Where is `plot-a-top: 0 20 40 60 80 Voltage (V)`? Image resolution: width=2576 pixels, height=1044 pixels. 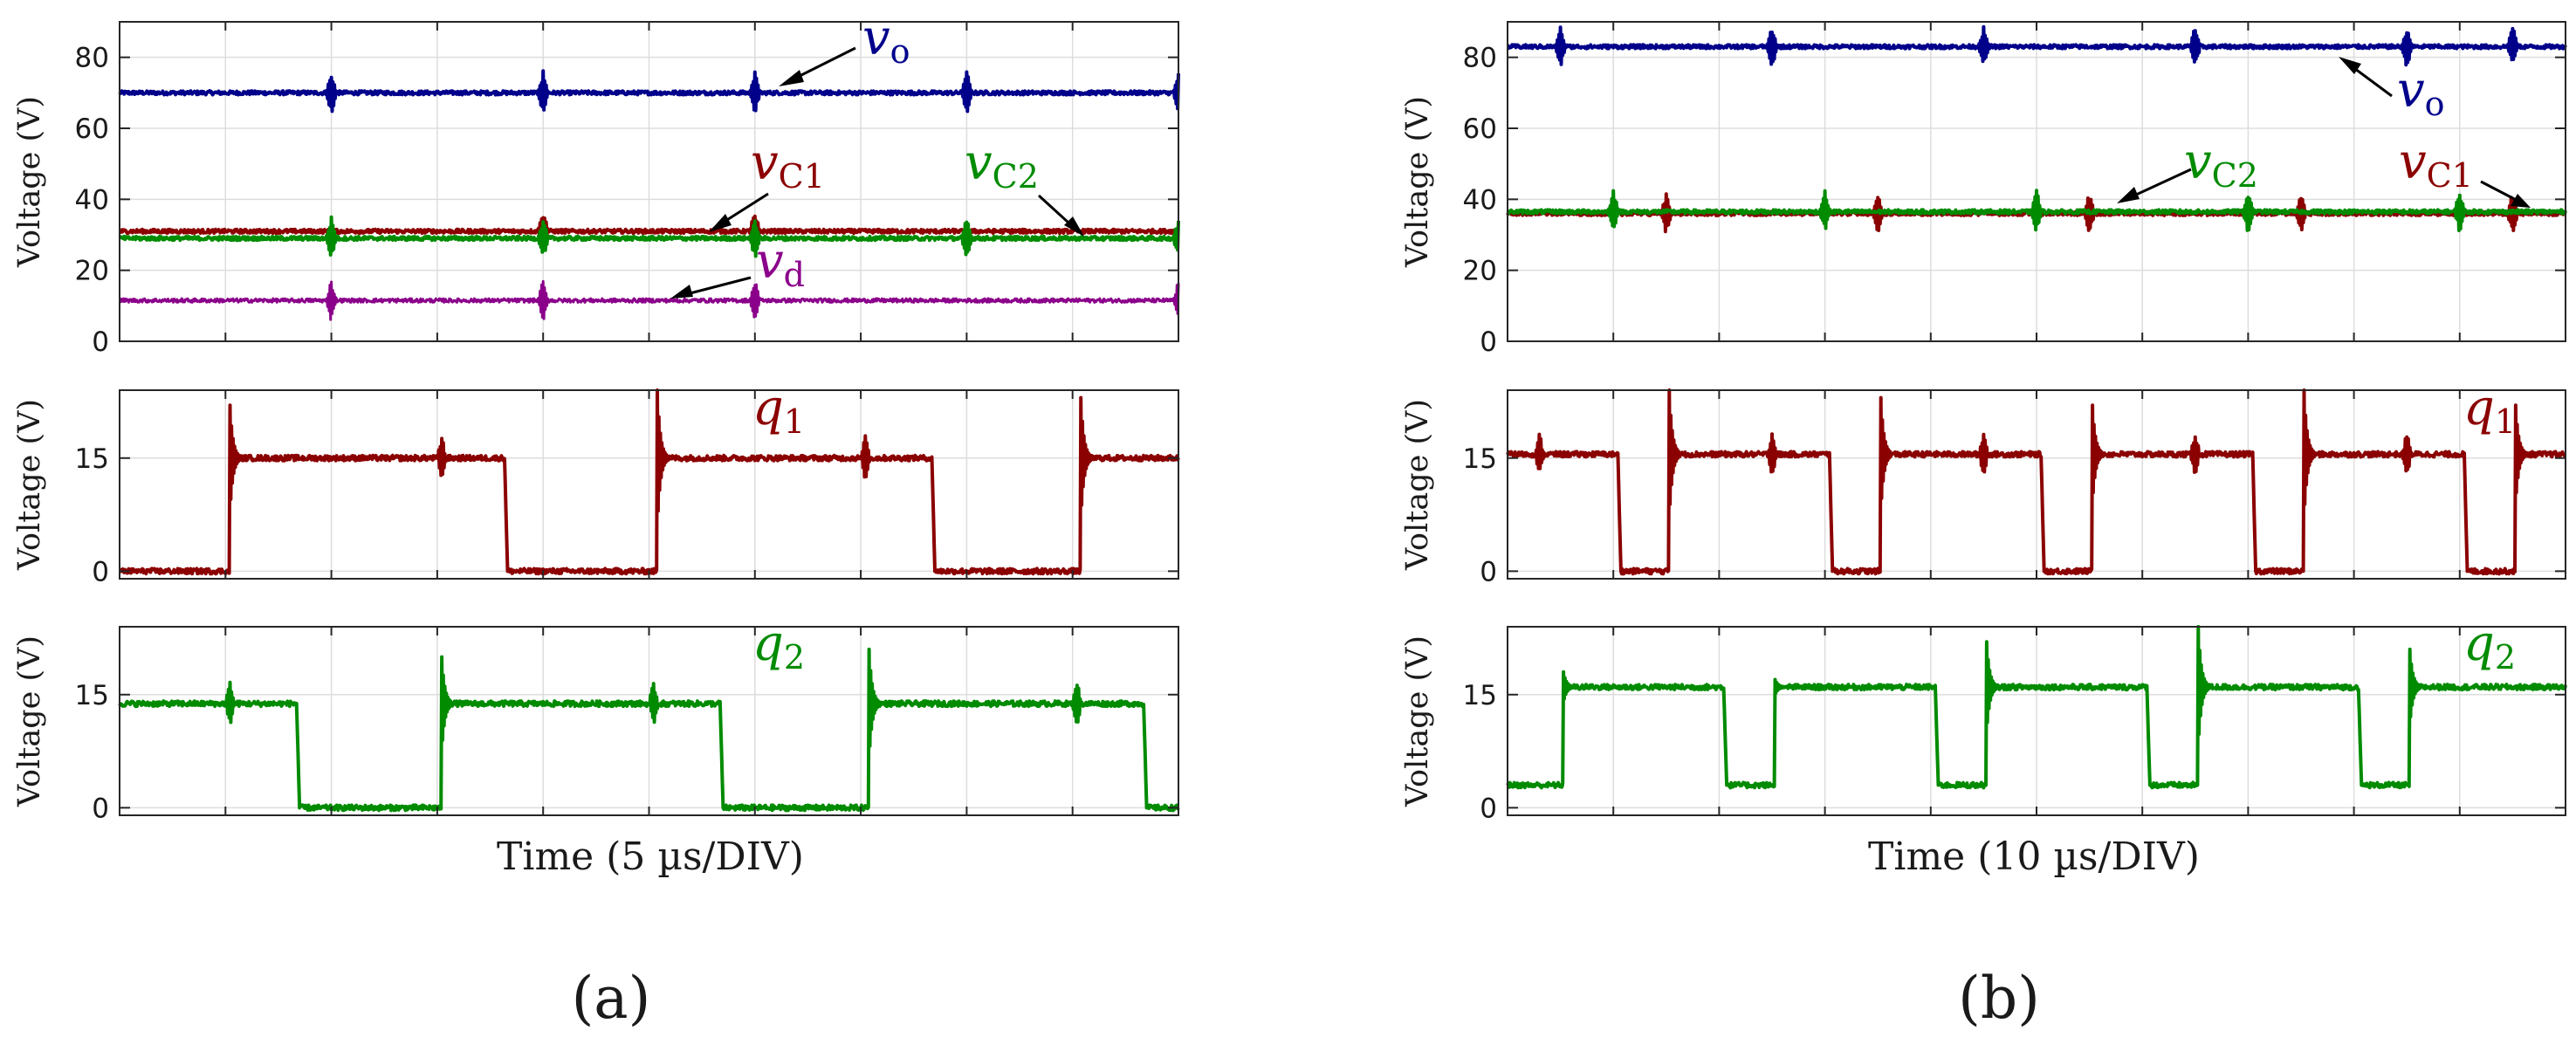 plot-a-top: 0 20 40 60 80 Voltage (V) is located at coordinates (596, 189).